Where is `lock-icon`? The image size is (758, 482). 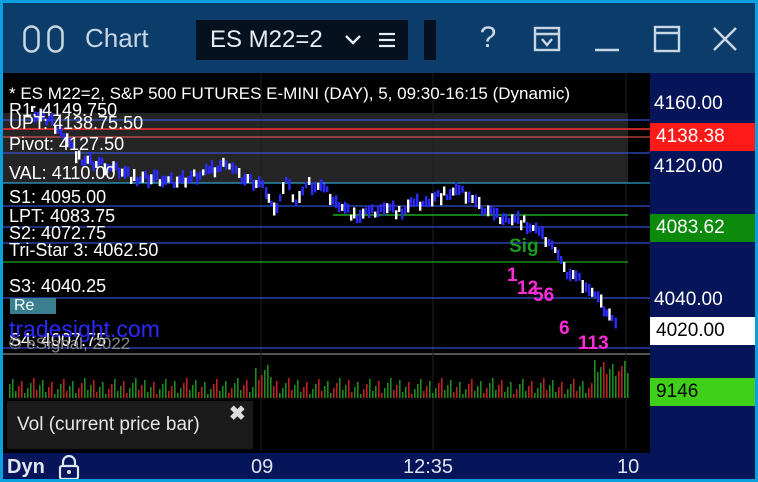 lock-icon is located at coordinates (69, 467).